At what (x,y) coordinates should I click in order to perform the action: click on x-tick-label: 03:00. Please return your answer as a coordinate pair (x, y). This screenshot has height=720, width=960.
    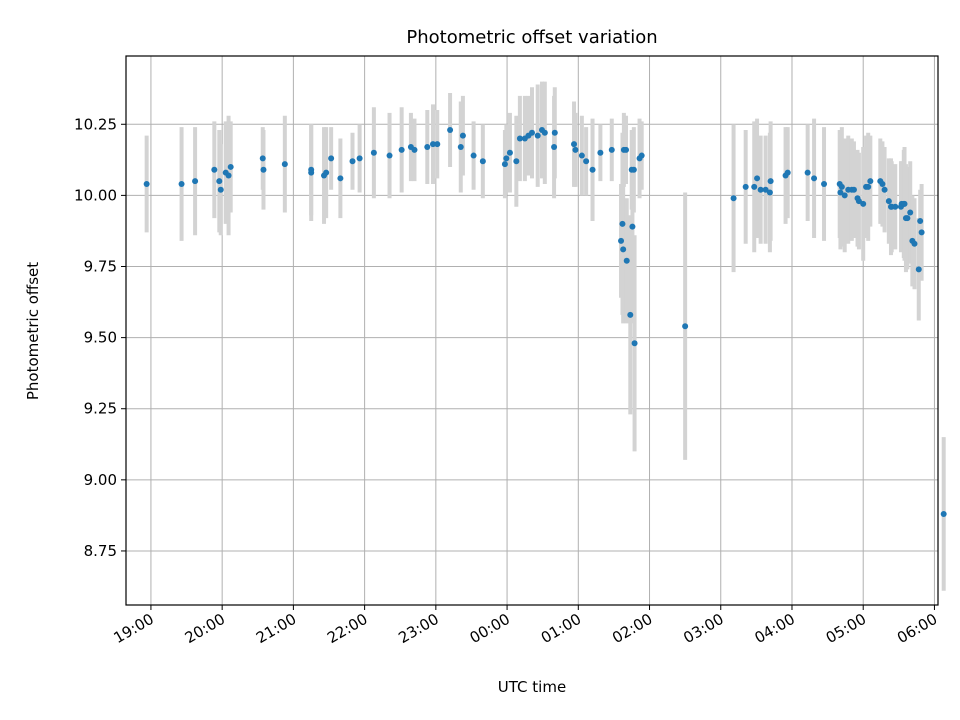
    Looking at the image, I should click on (703, 628).